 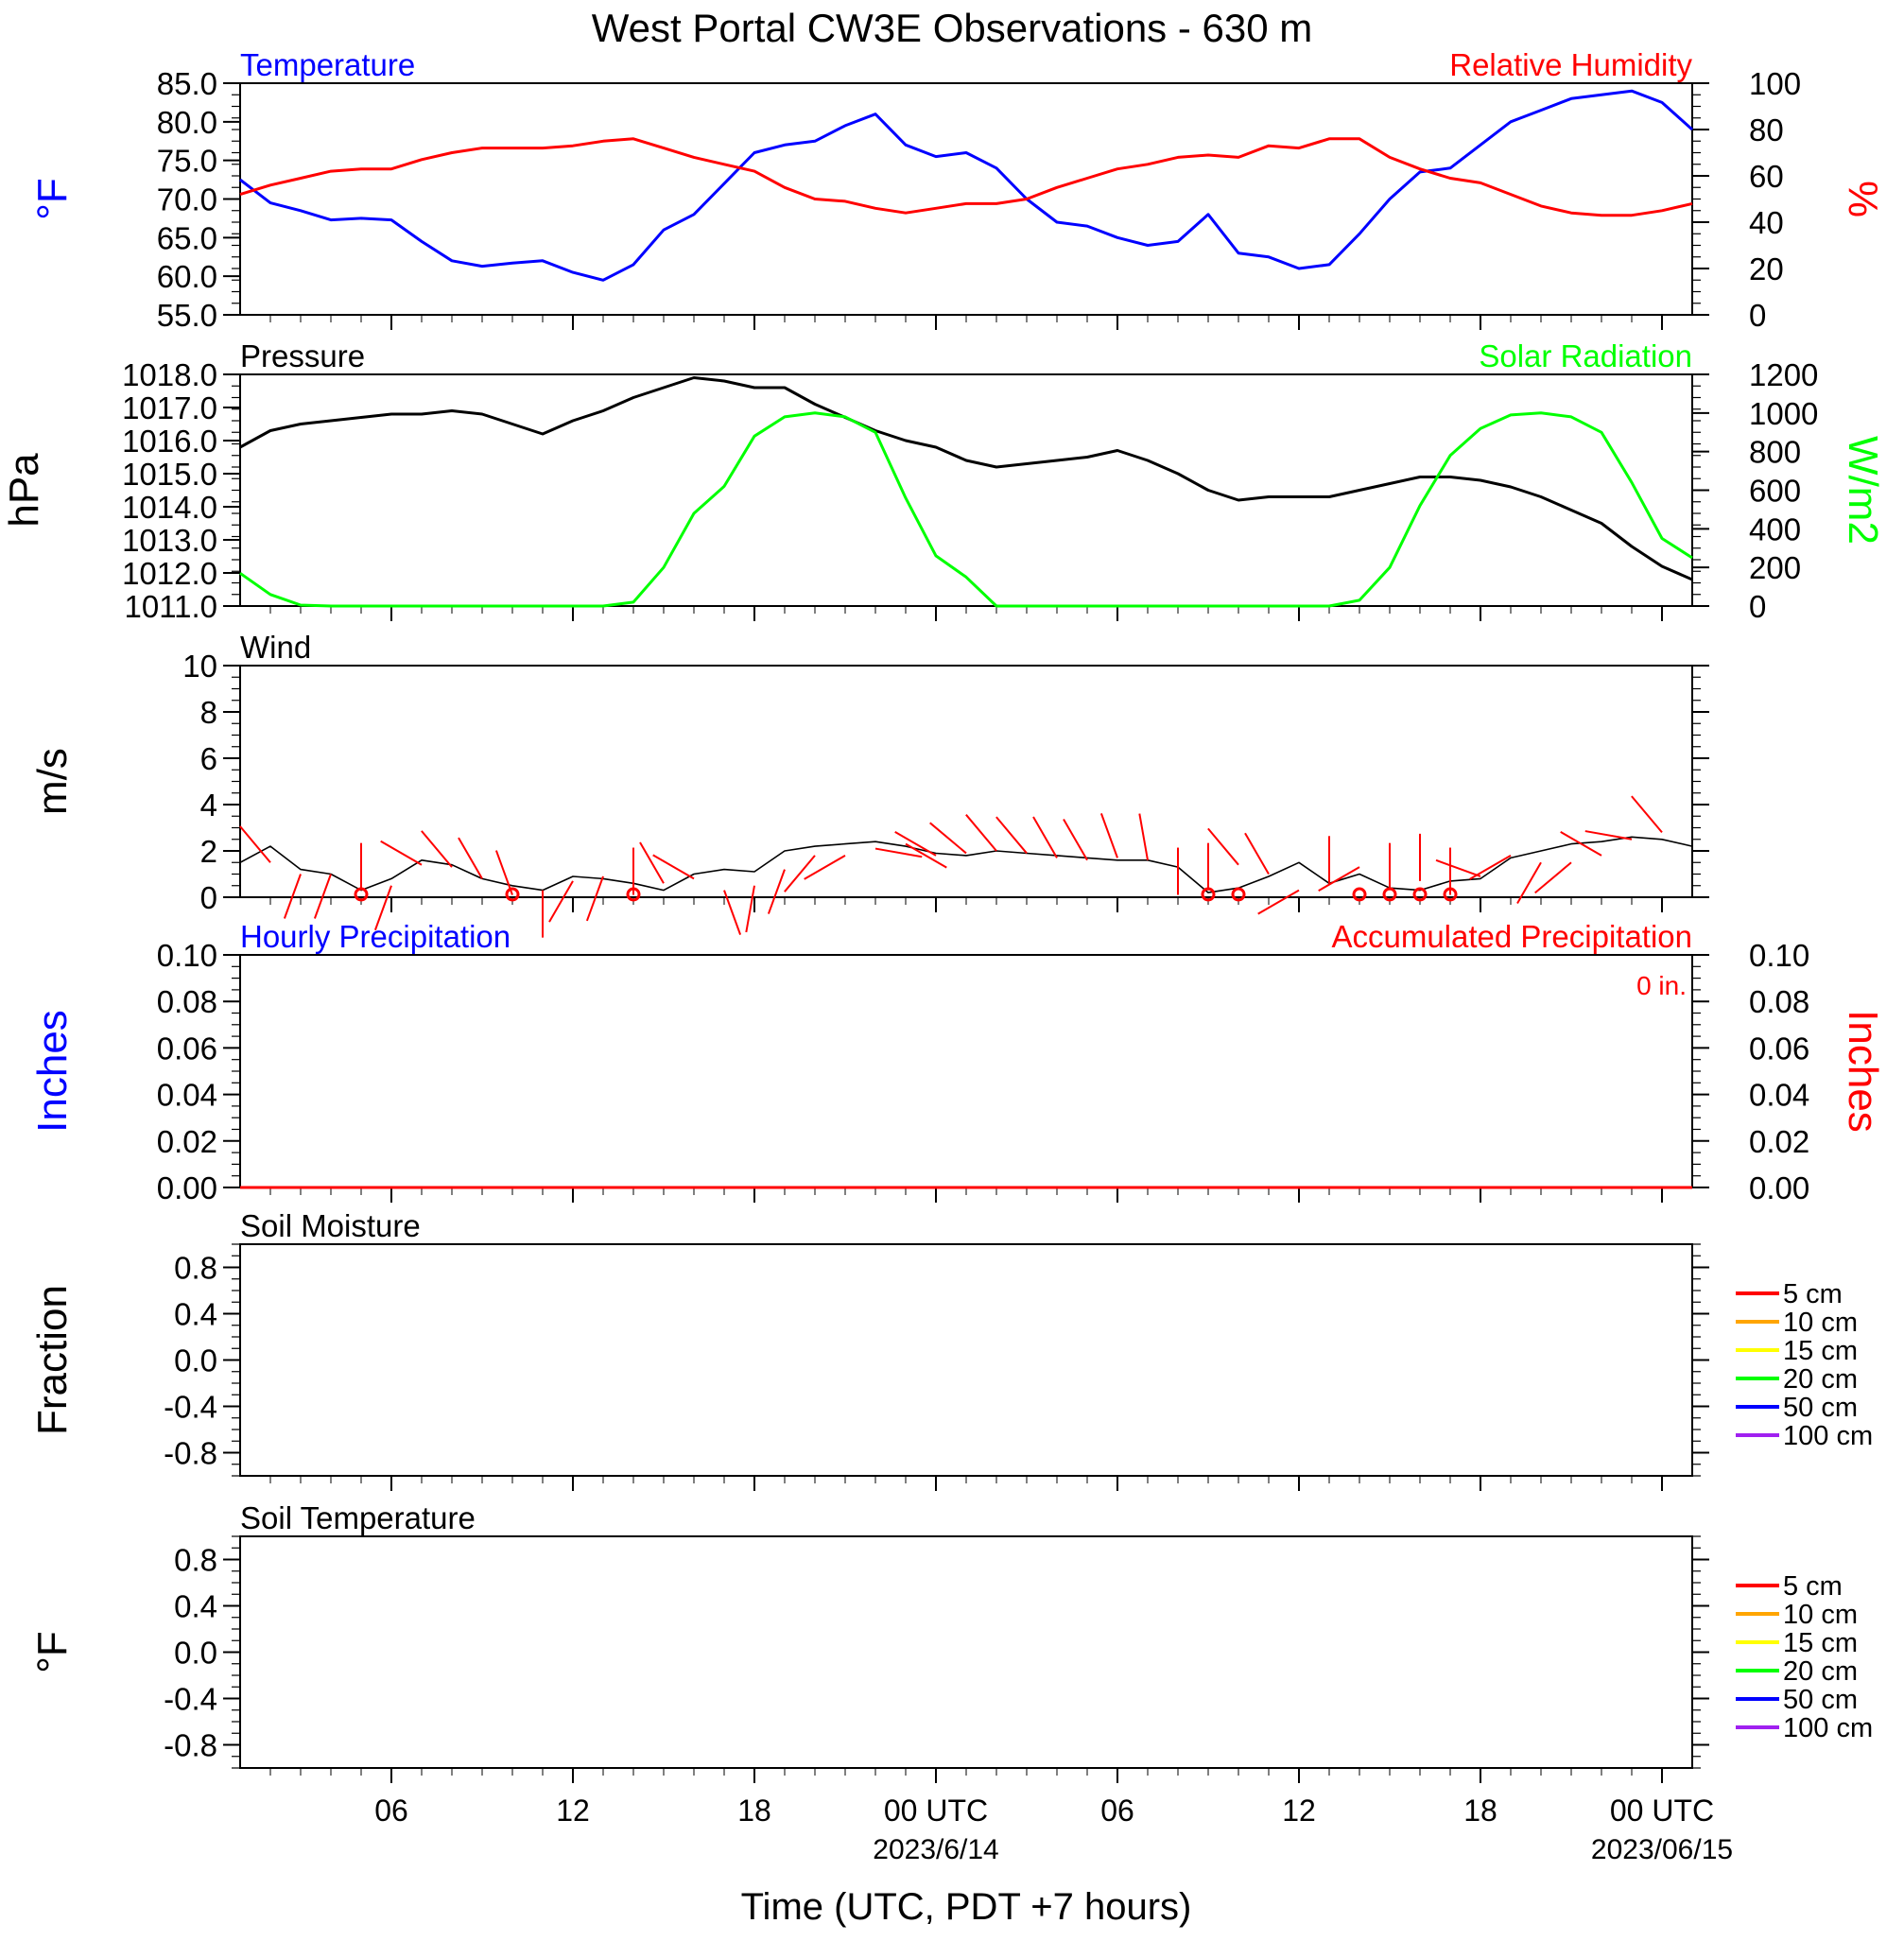 What do you see at coordinates (1757, 315) in the screenshot?
I see `y-tick-label-right: 0` at bounding box center [1757, 315].